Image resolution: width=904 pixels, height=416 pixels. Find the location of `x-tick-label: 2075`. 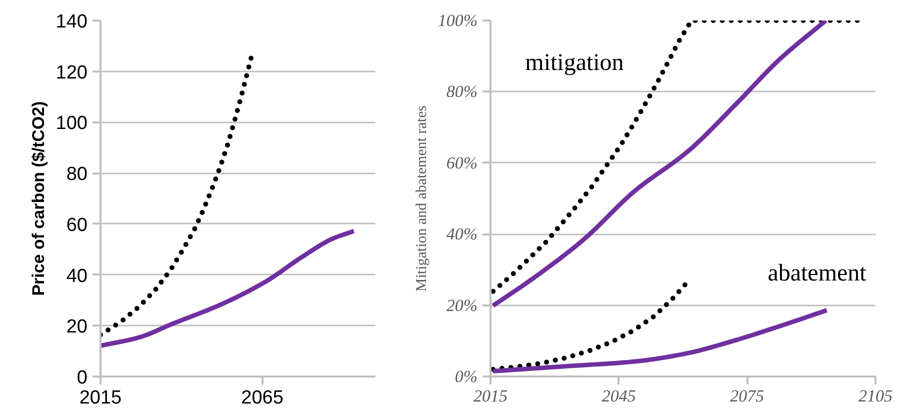

x-tick-label: 2075 is located at coordinates (747, 396).